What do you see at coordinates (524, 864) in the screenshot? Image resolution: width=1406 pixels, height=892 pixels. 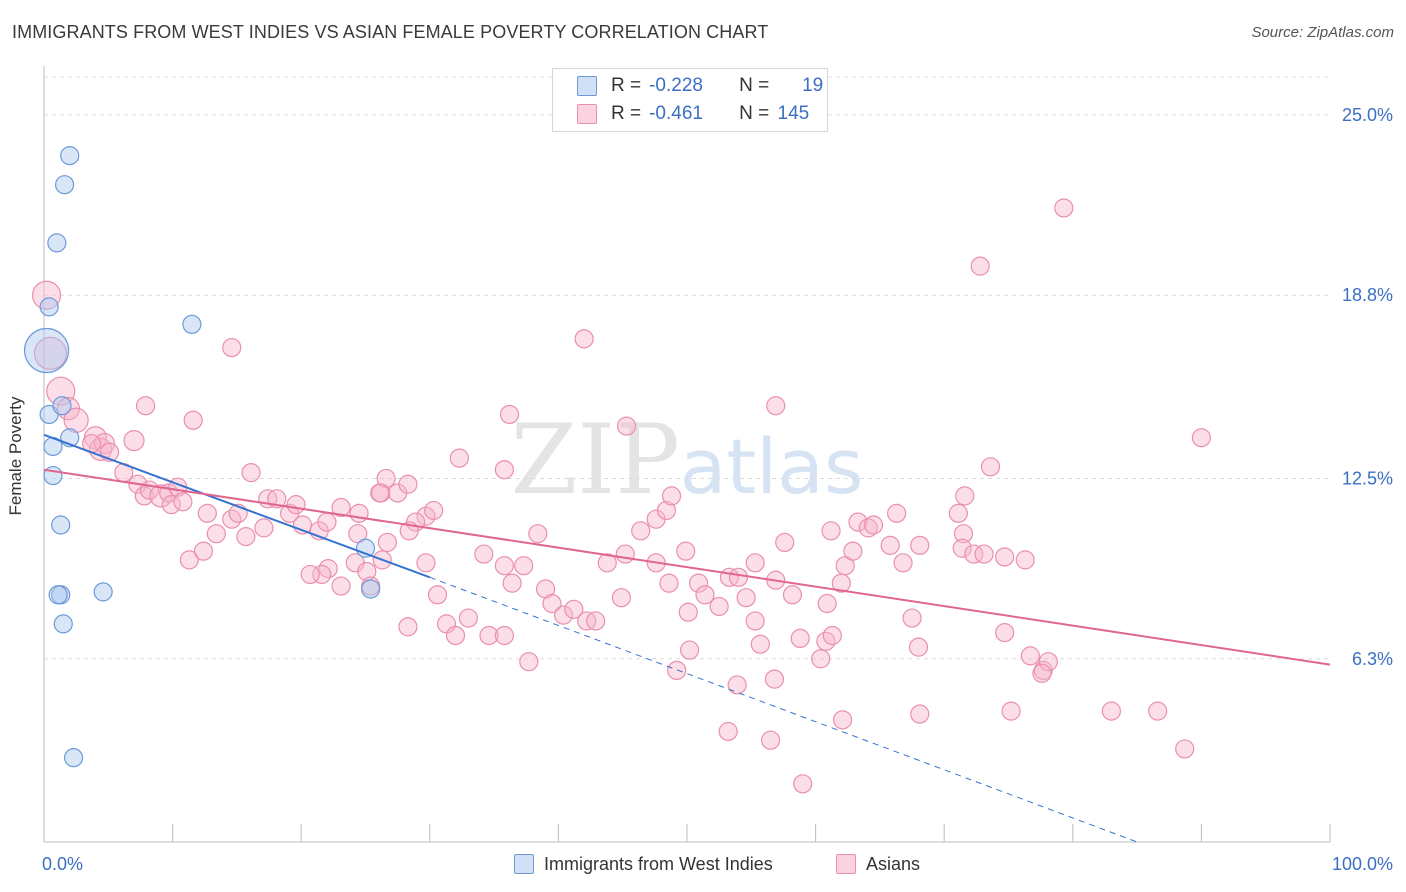 I see `bottom-legend-swatch-west-indies` at bounding box center [524, 864].